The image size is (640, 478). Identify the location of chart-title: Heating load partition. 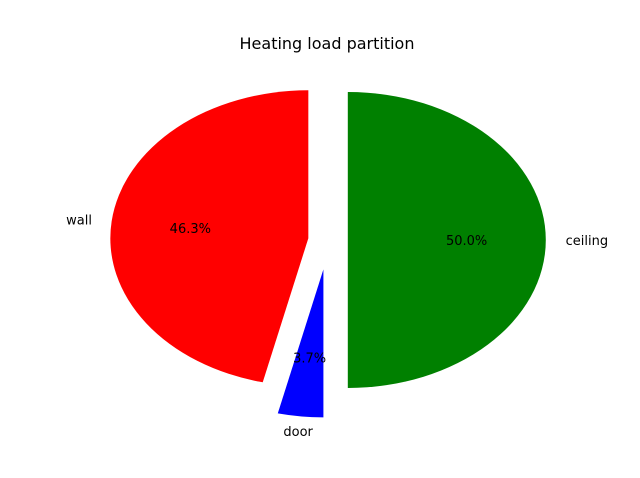
(327, 43).